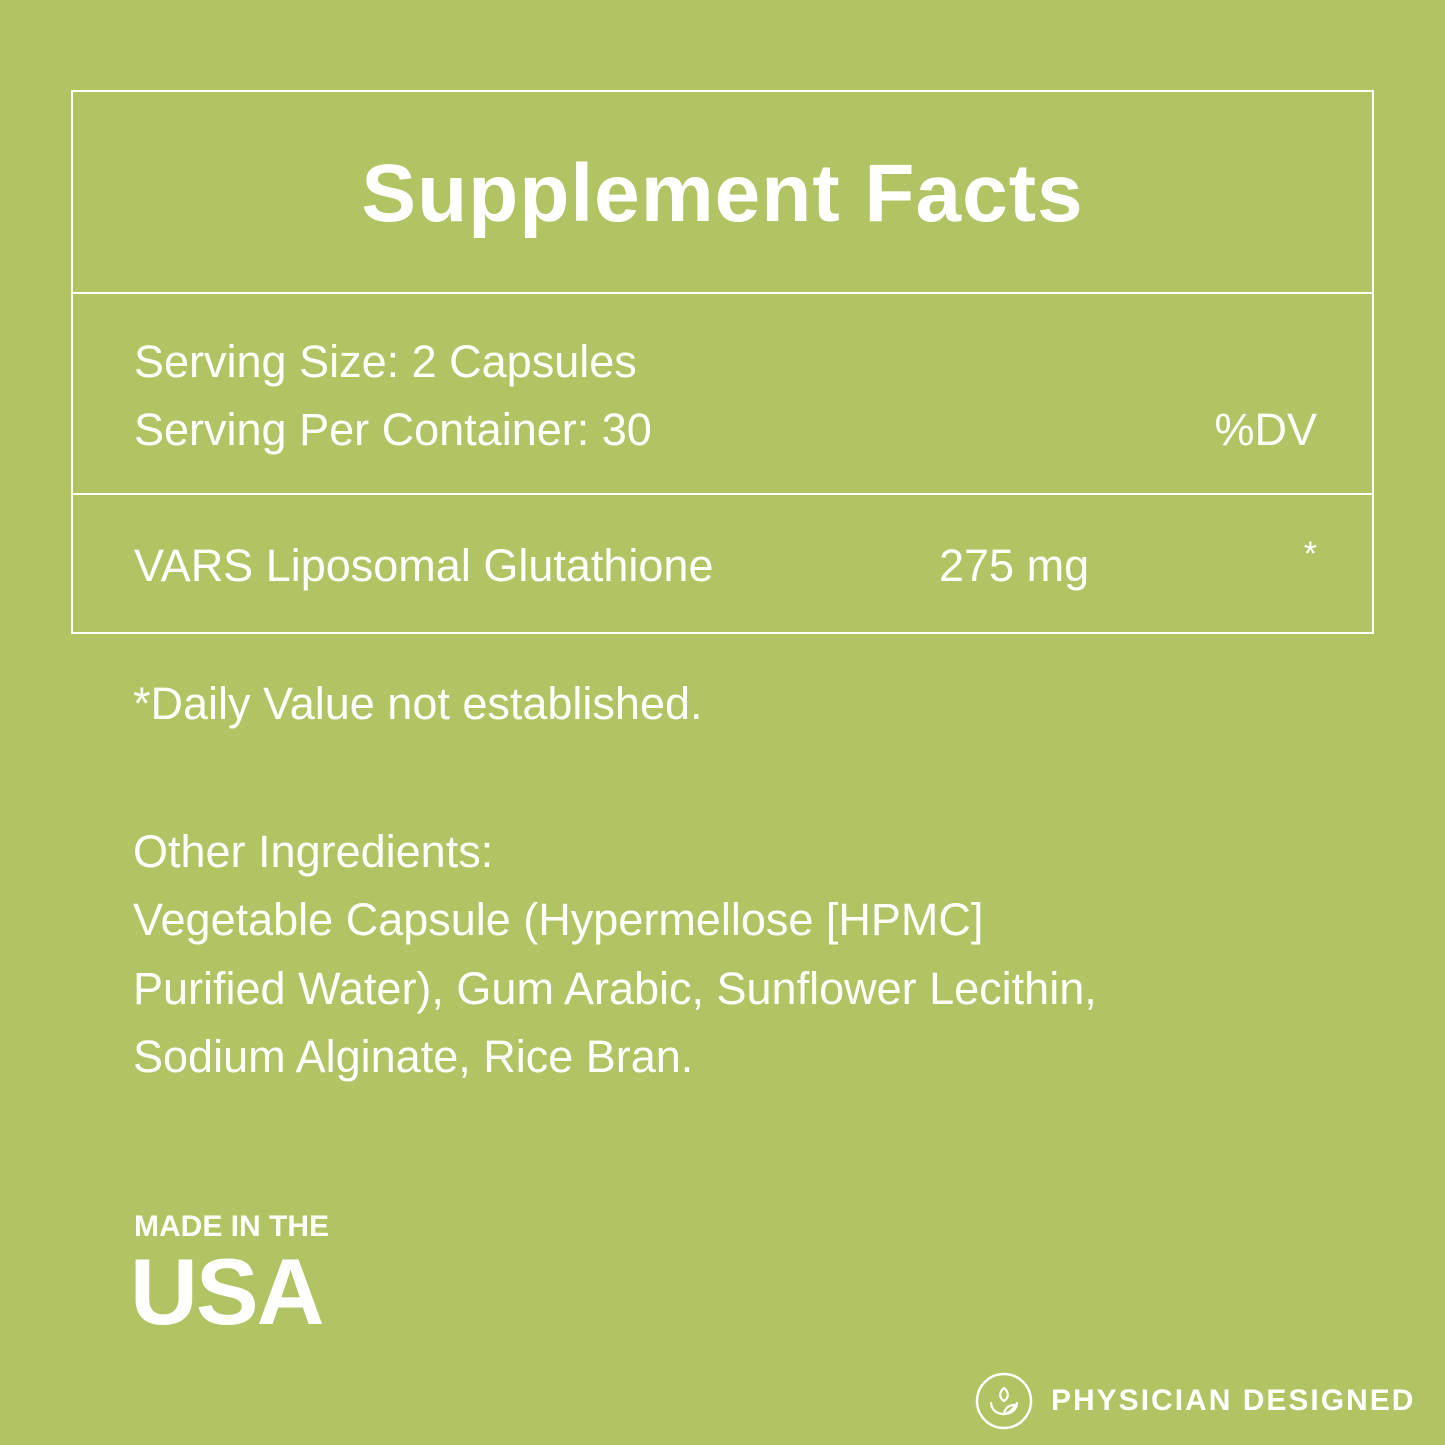 Image resolution: width=1445 pixels, height=1445 pixels. Describe the element at coordinates (1310, 554) in the screenshot. I see `ingredient-dv: *` at that location.